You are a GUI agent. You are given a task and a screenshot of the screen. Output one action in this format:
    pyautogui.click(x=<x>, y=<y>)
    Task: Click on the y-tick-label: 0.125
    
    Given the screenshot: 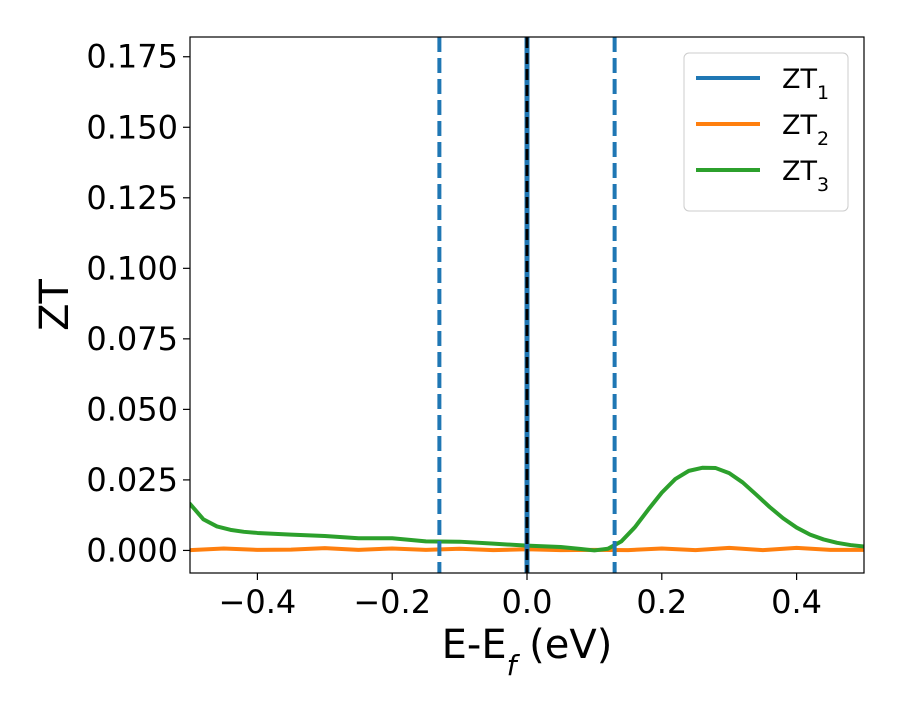 What is the action you would take?
    pyautogui.click(x=132, y=198)
    